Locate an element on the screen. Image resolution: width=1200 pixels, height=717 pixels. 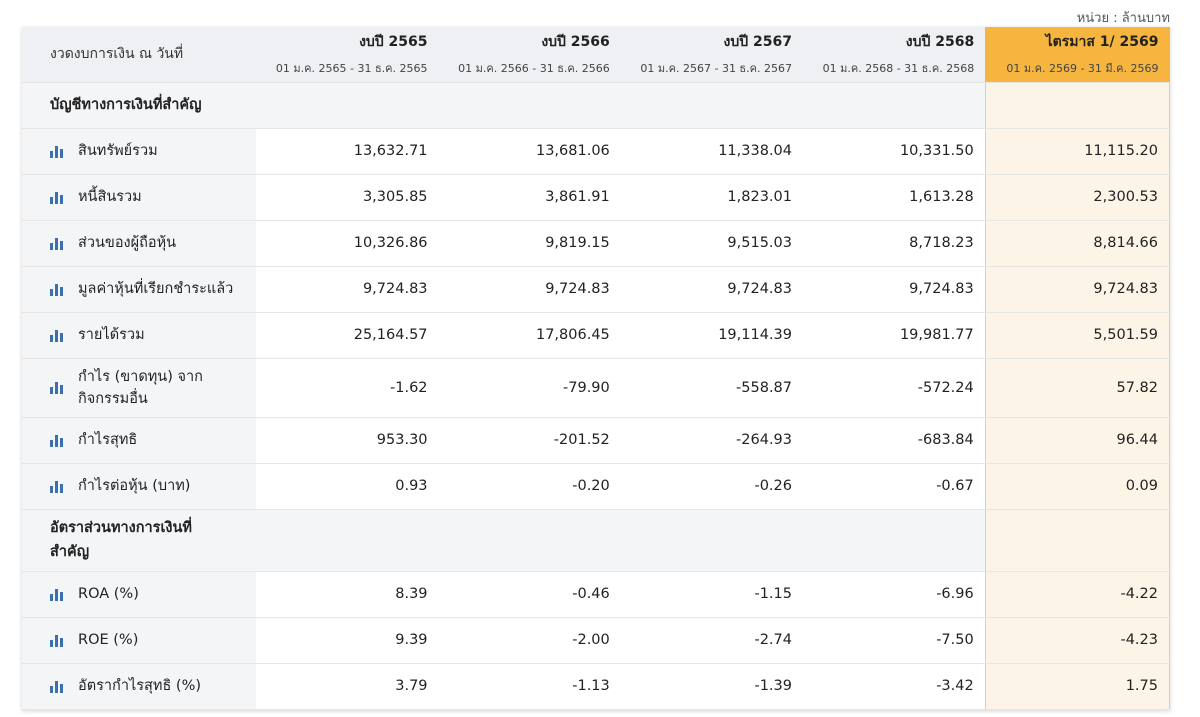
row-label: ส่วนของผู้ถือหุ้น is located at coordinates (127, 243).